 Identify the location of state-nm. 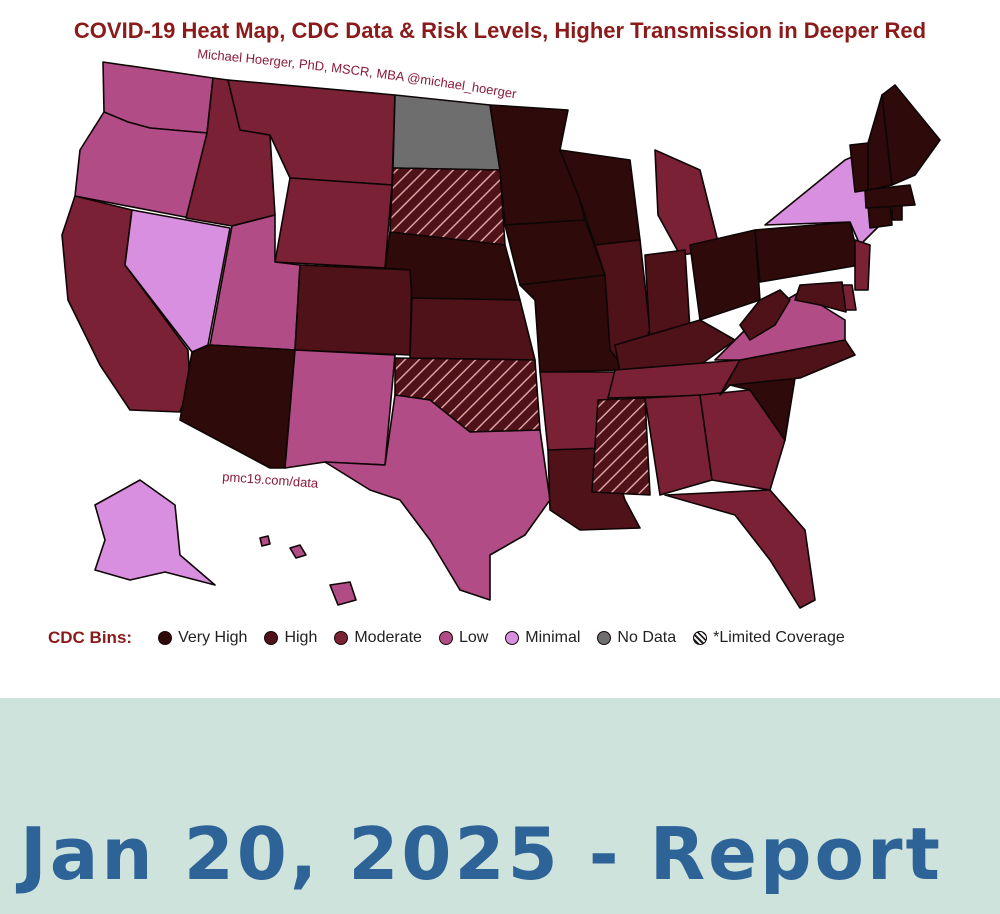
(340, 409).